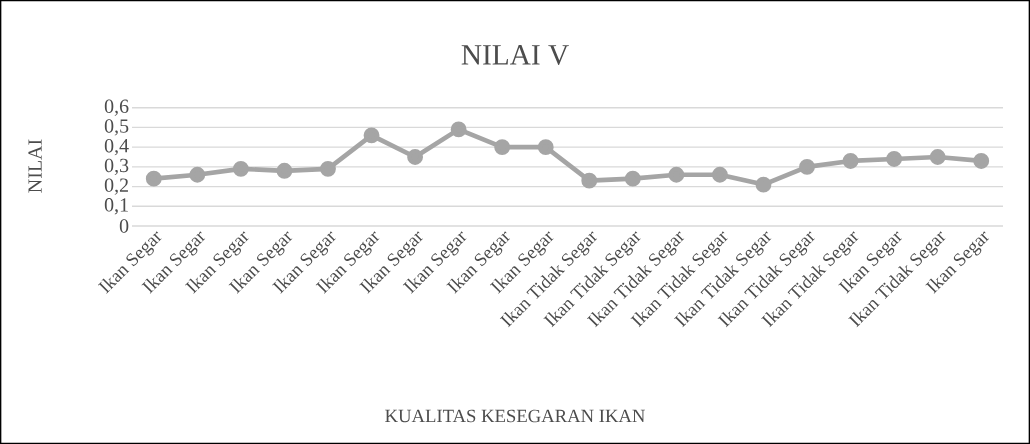 Image resolution: width=1030 pixels, height=444 pixels. Describe the element at coordinates (116, 167) in the screenshot. I see `y-tick-label: 0,3` at that location.